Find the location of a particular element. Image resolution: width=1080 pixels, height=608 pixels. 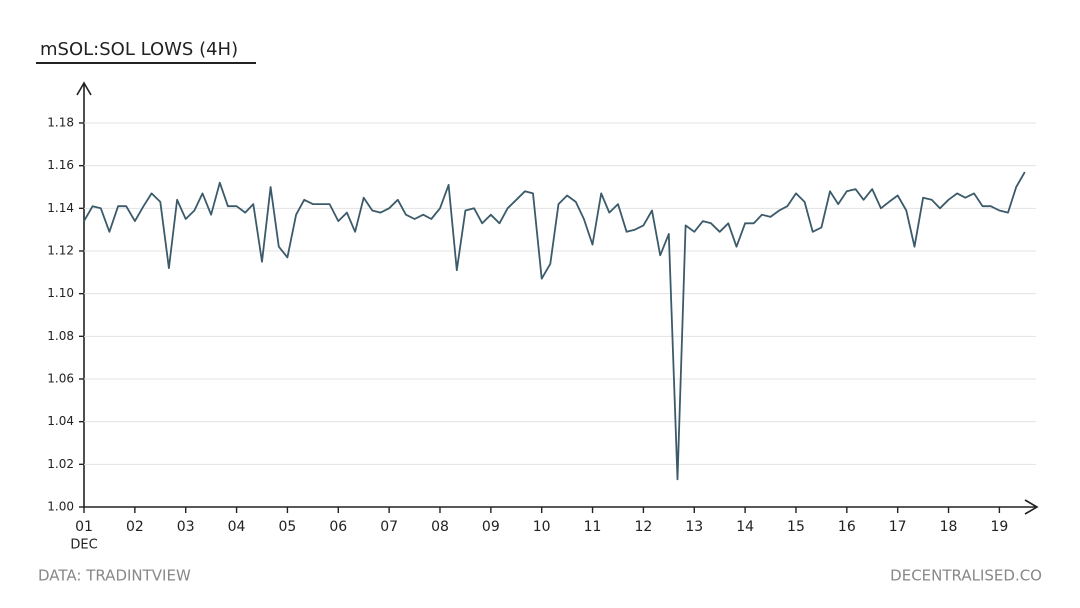

x-axis-label: DEC is located at coordinates (83, 545).